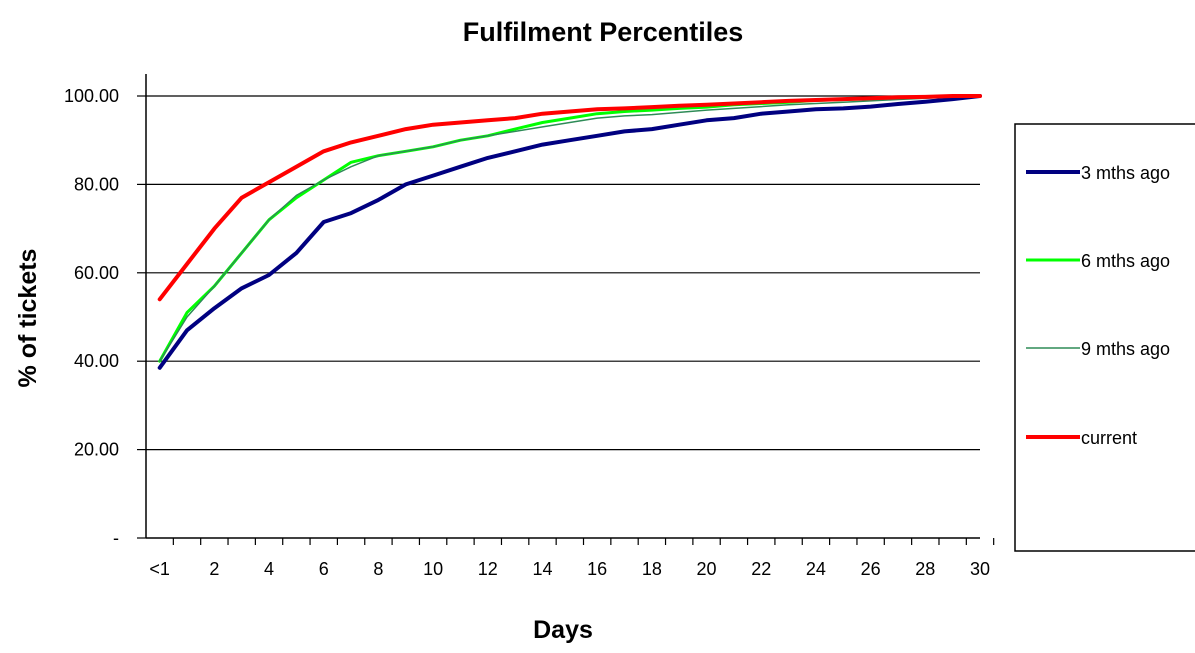 The height and width of the screenshot is (653, 1195). Describe the element at coordinates (1125, 173) in the screenshot. I see `legend-label: 3 mths ago` at that location.